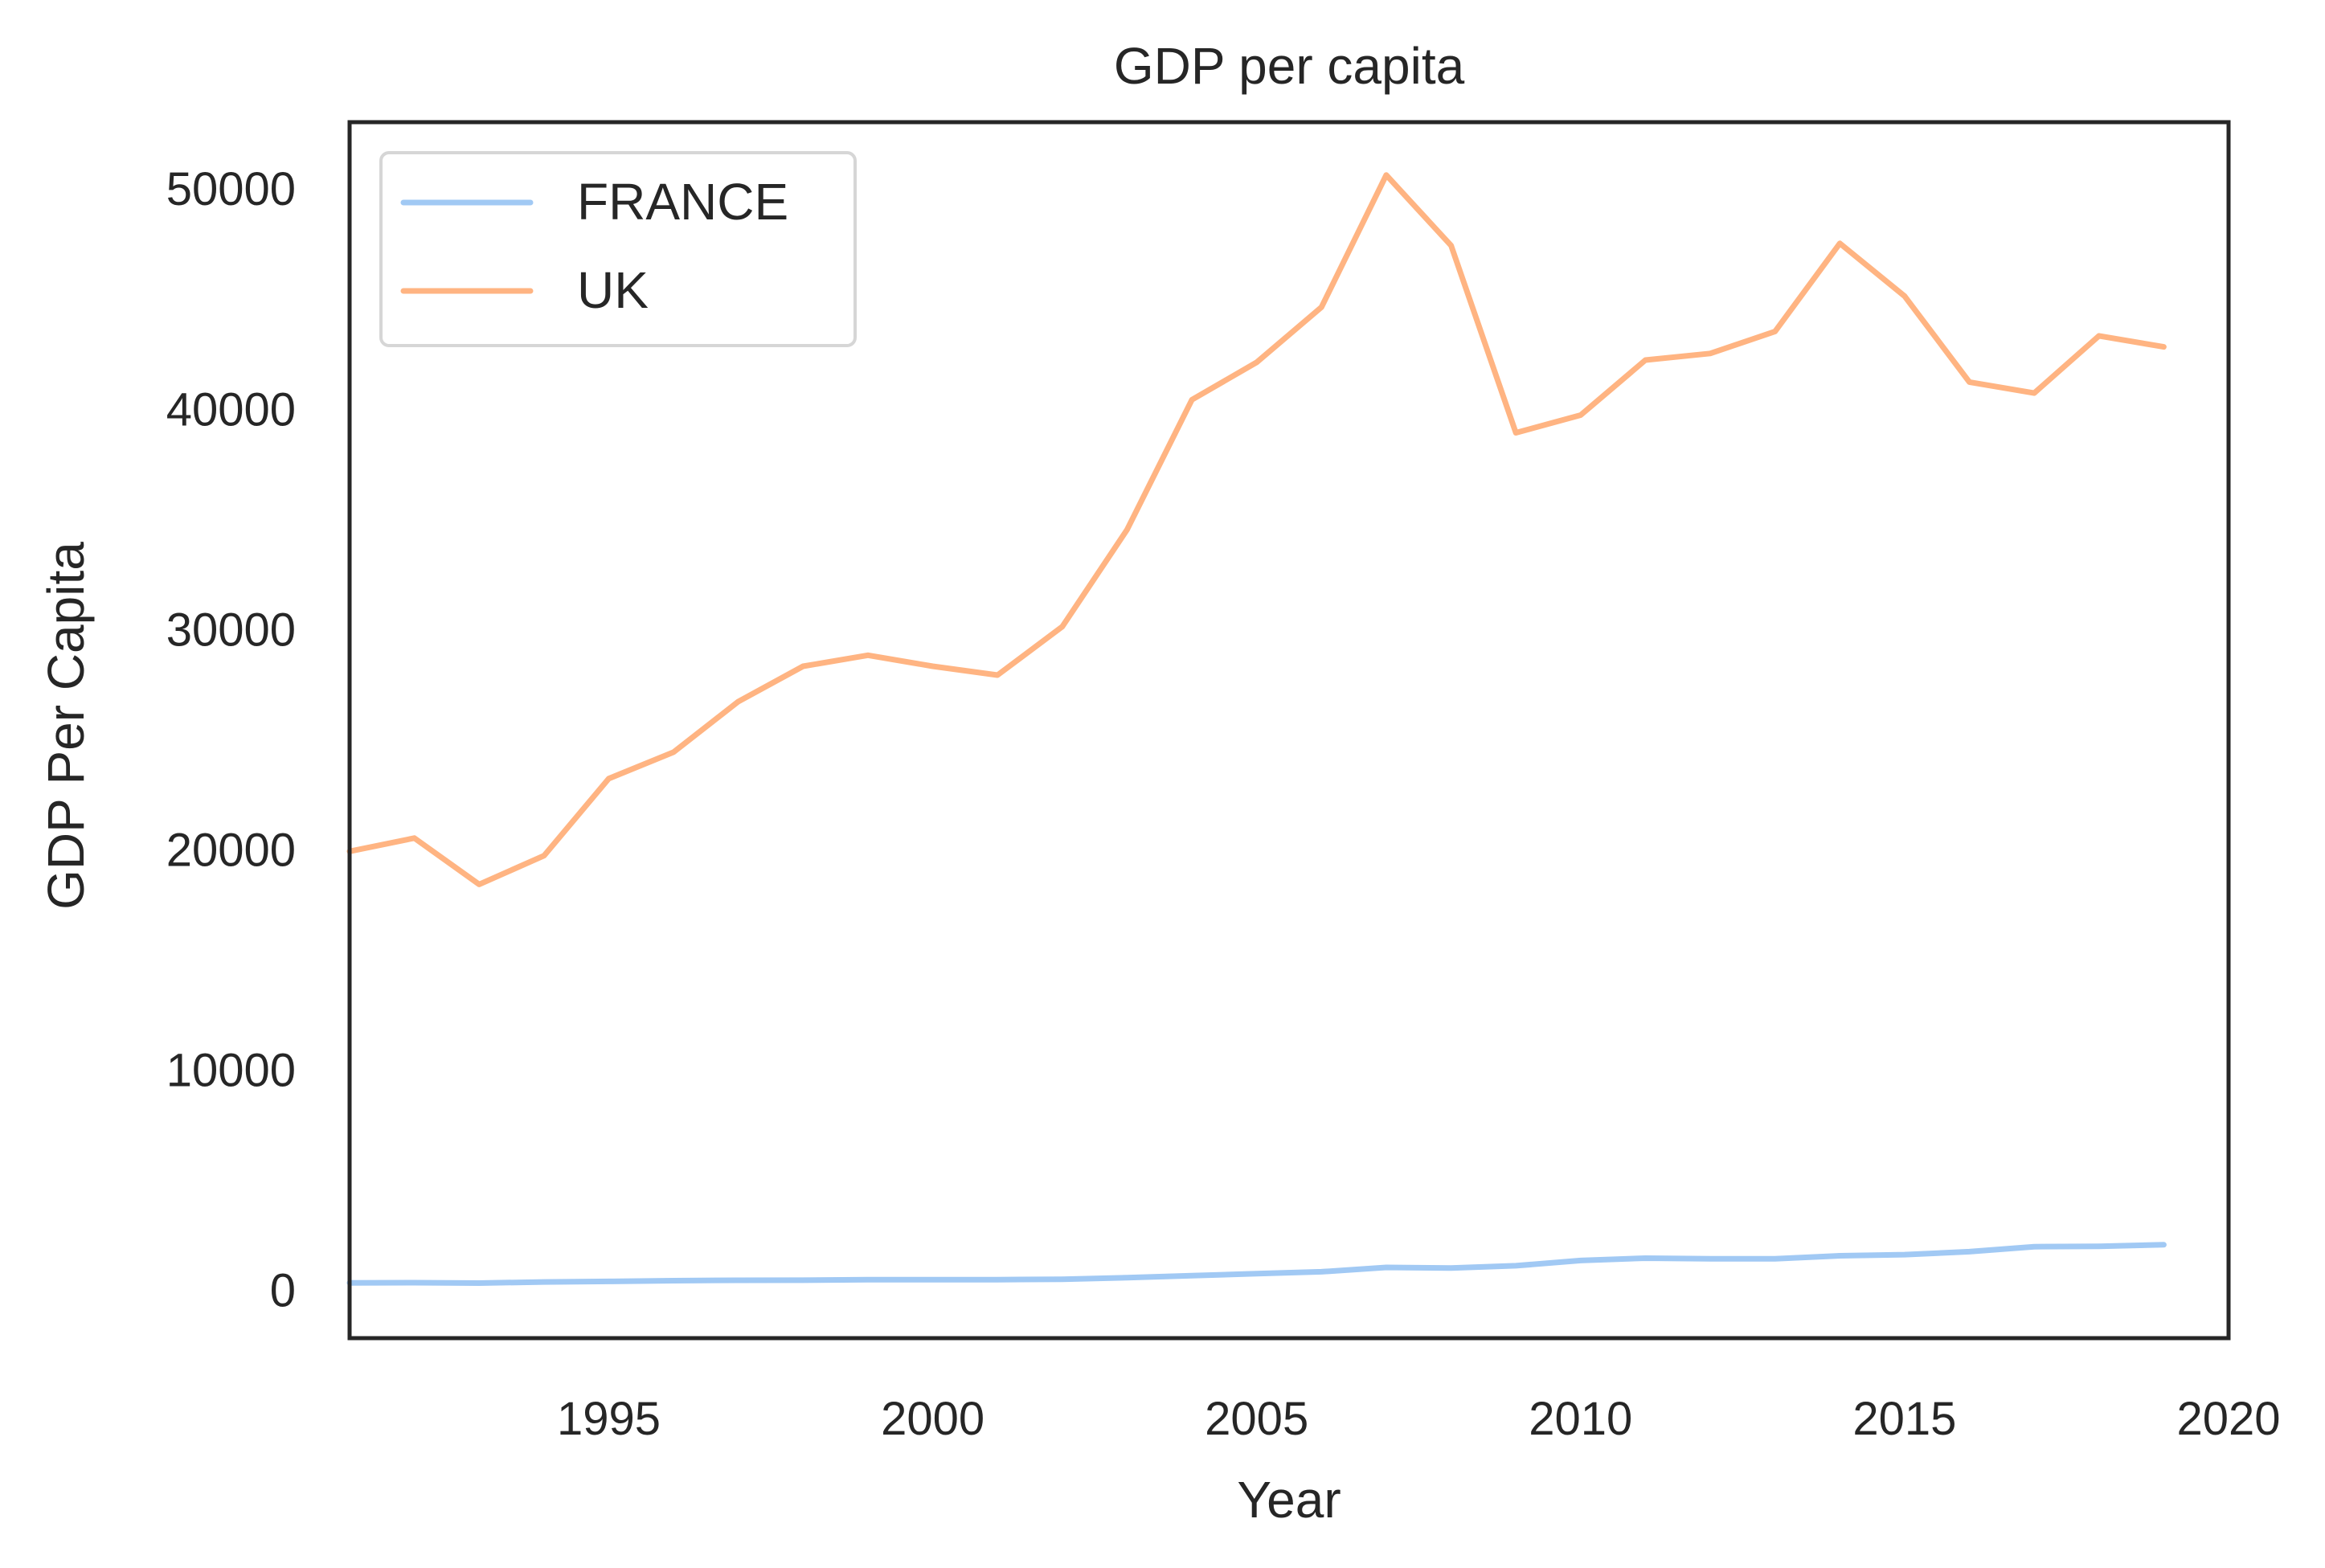  Describe the element at coordinates (1256, 1419) in the screenshot. I see `x-tick-label: 2005` at that location.